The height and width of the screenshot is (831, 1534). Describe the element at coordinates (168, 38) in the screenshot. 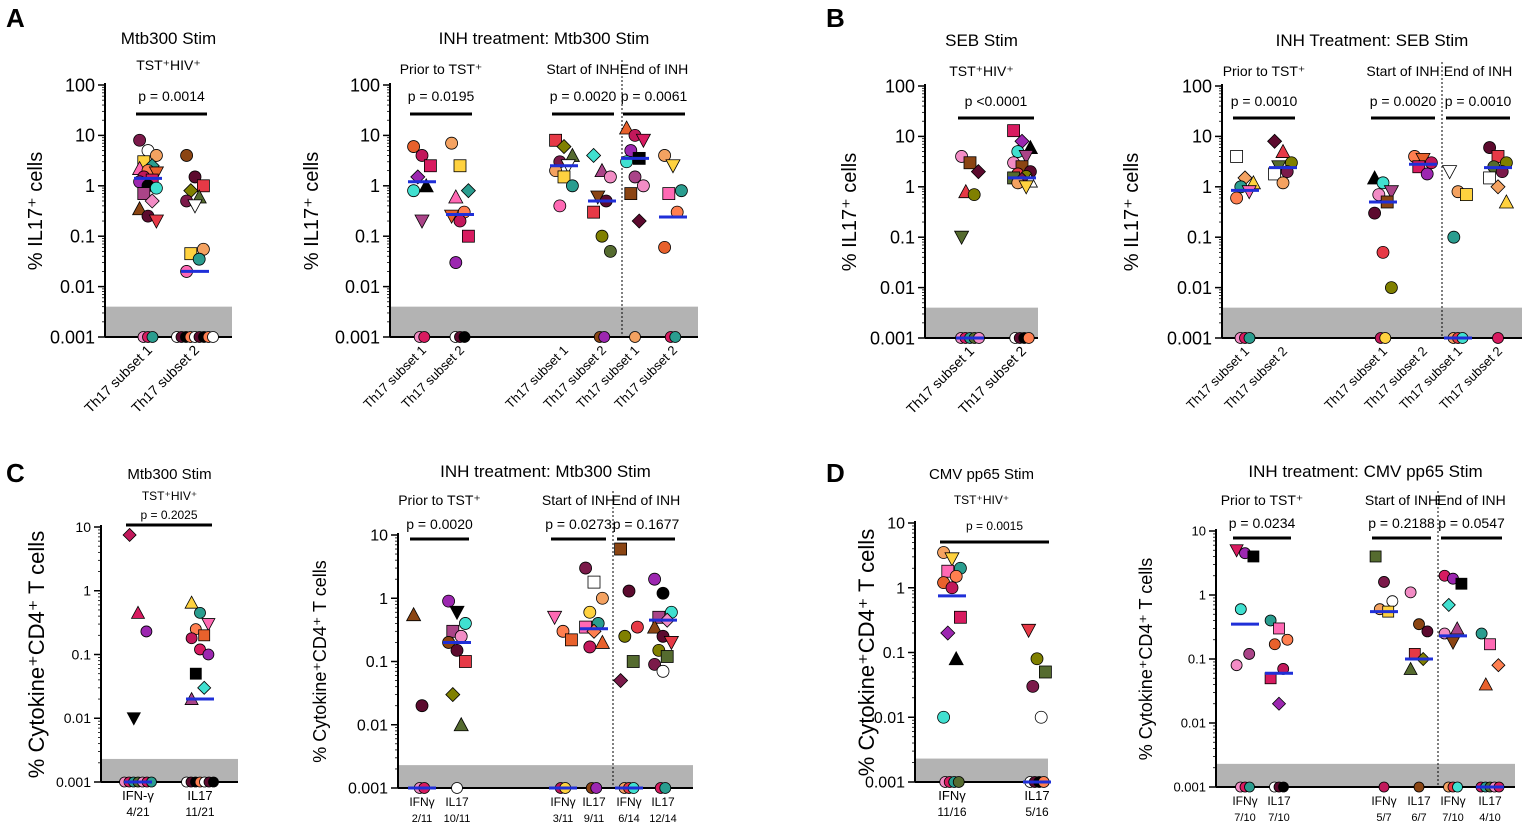

I see `chart-title: Mtb300 Stim` at that location.